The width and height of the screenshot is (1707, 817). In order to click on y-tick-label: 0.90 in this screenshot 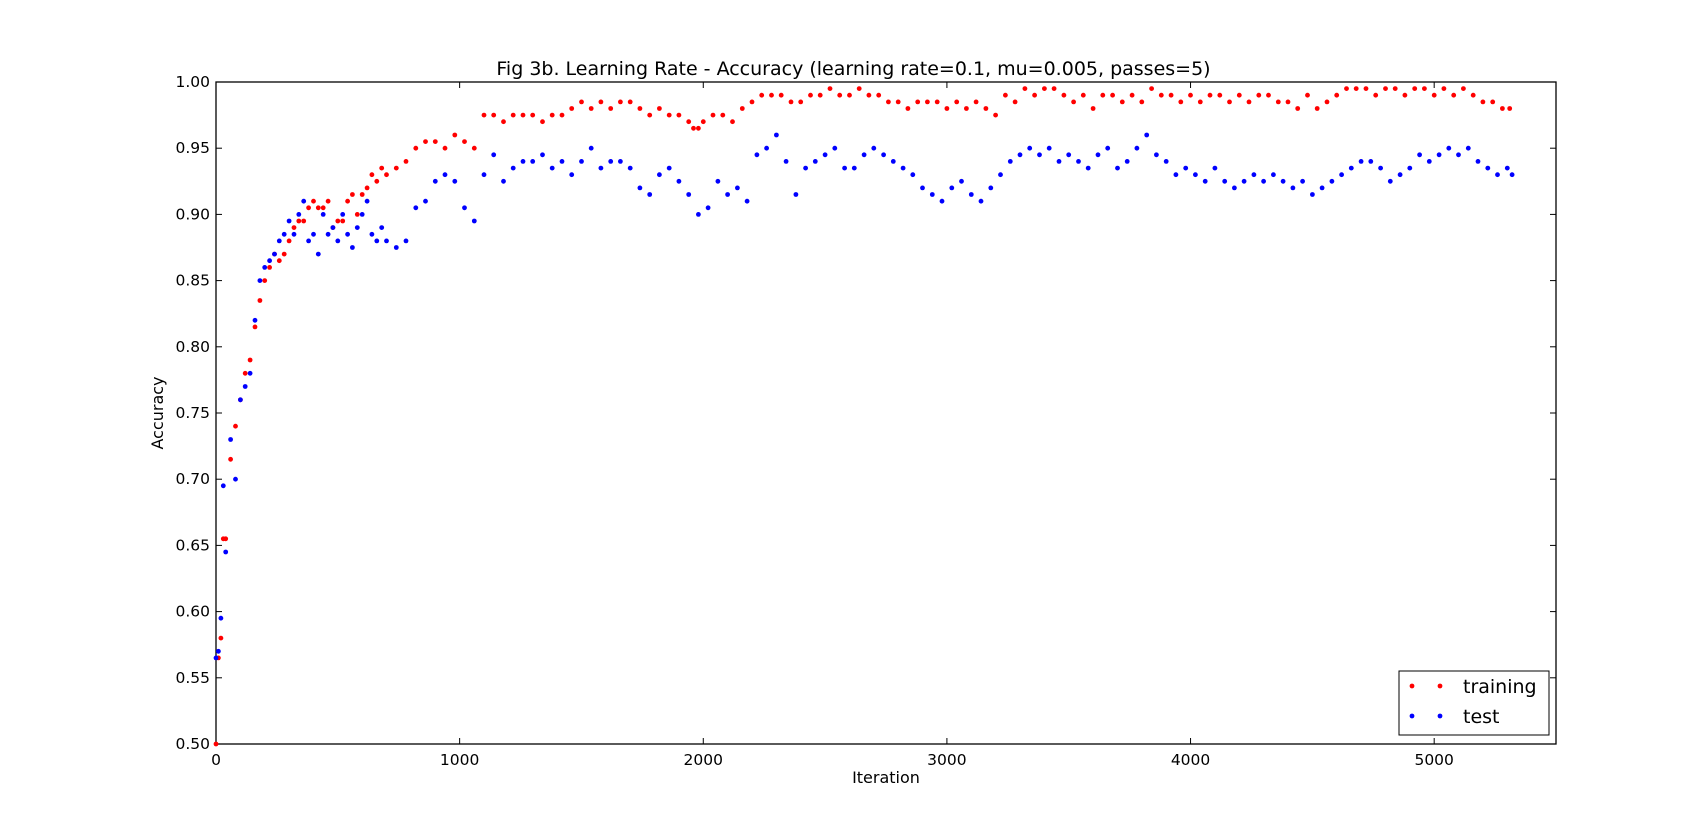, I will do `click(192, 214)`.